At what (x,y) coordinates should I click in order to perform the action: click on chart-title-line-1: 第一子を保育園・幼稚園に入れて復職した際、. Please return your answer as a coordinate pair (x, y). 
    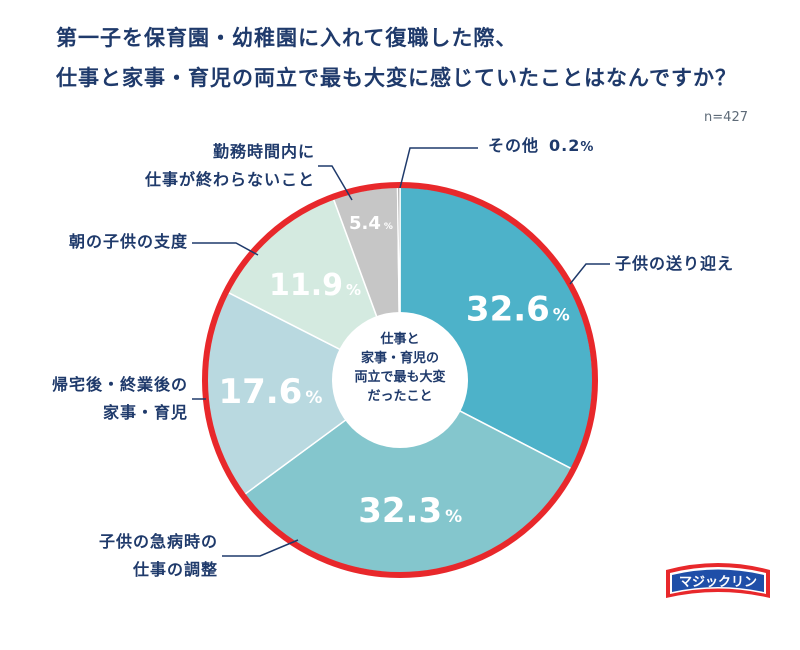
    Looking at the image, I should click on (287, 38).